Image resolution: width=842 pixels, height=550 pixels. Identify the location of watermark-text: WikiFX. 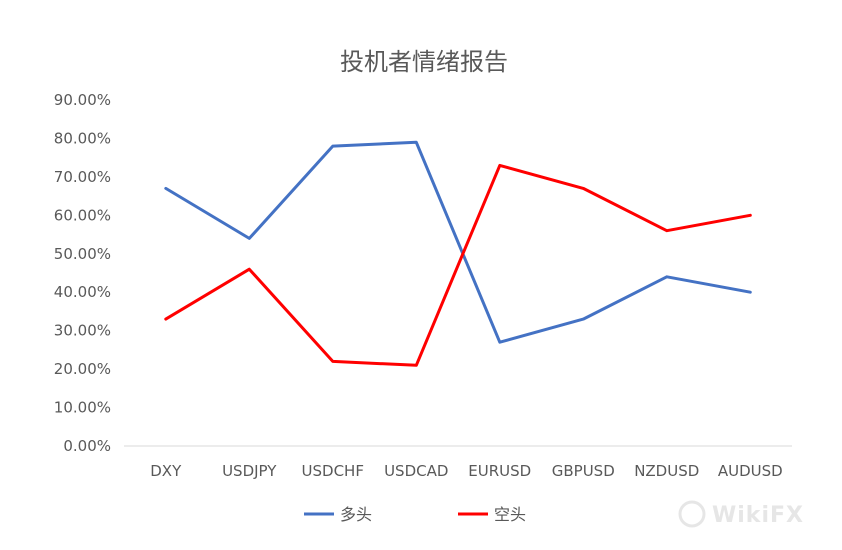
(758, 515).